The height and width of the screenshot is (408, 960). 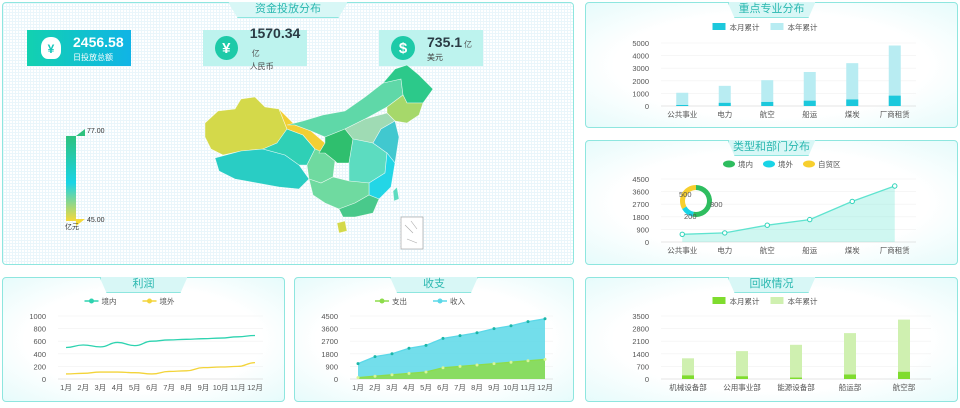 What do you see at coordinates (71, 178) in the screenshot?
I see `visual-map-legend` at bounding box center [71, 178].